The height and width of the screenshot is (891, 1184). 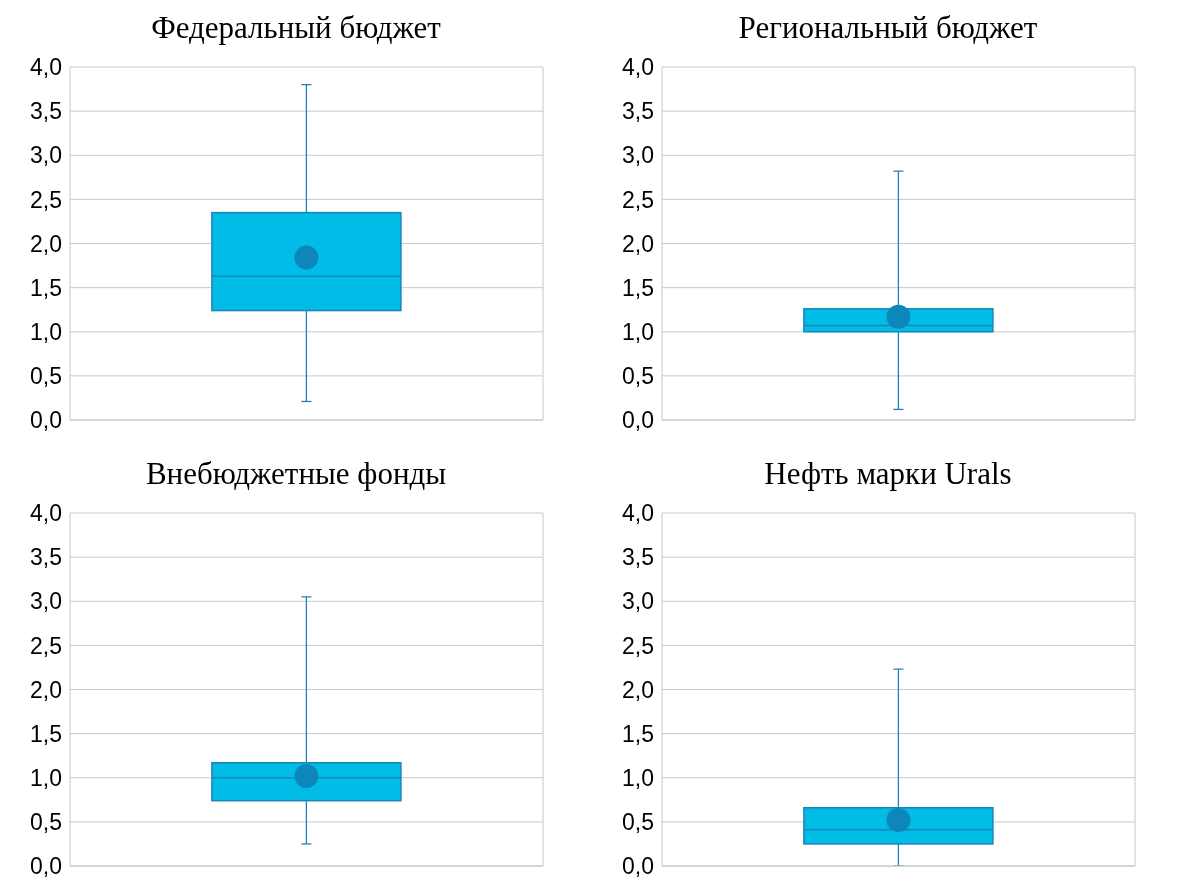 What do you see at coordinates (296, 473) in the screenshot?
I see `chart-title: Внебюджетные фонды` at bounding box center [296, 473].